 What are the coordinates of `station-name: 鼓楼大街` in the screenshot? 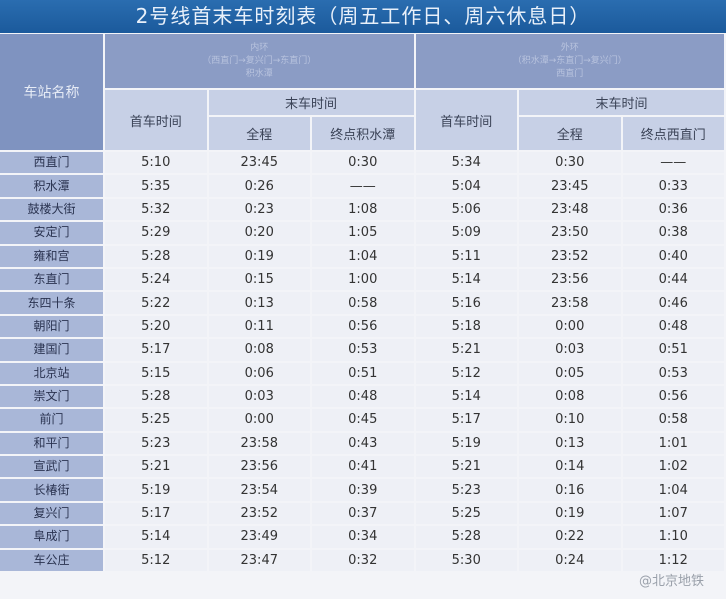 It's located at (51, 209).